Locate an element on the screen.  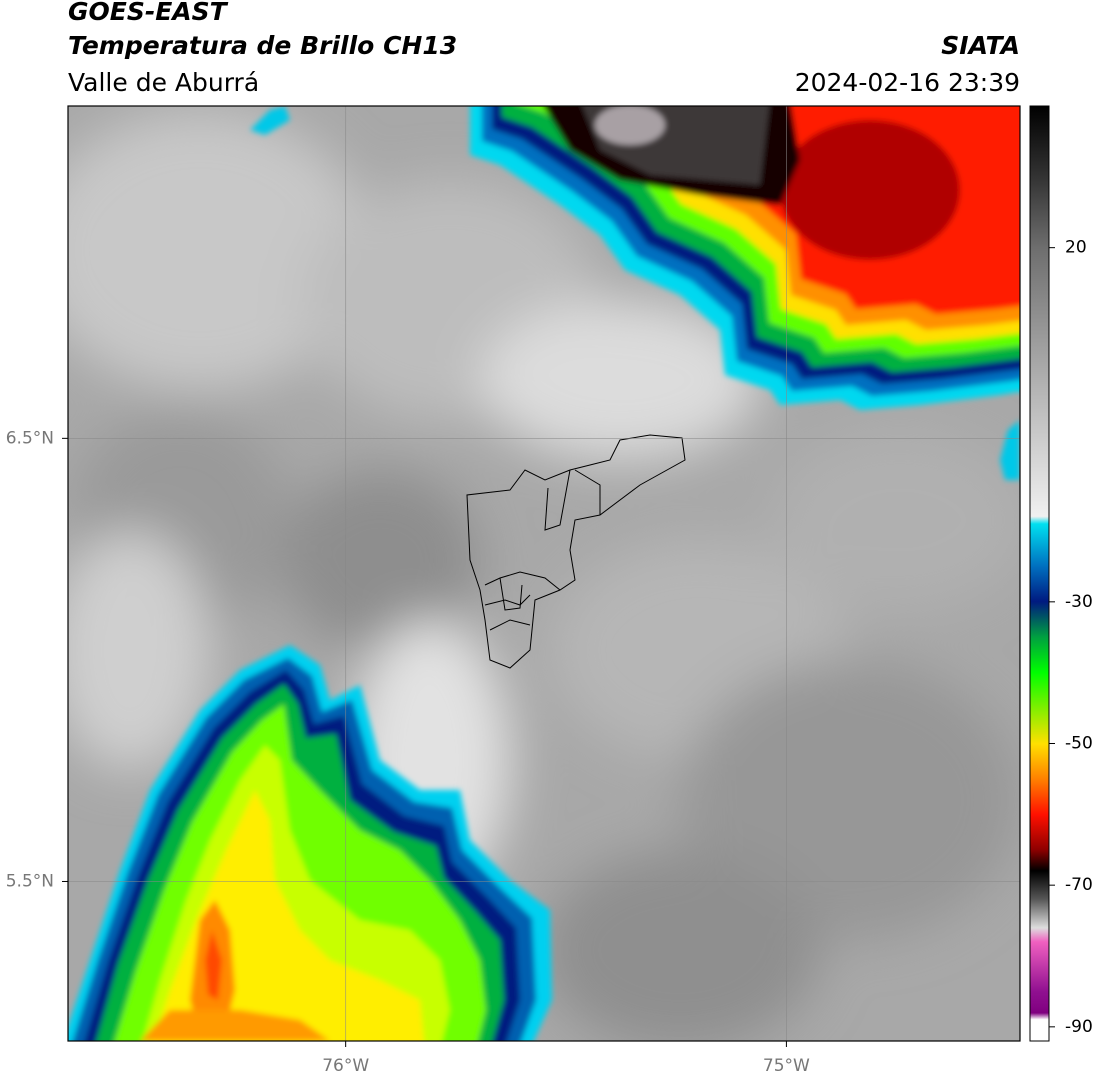
colorbar is located at coordinates (1039, 573).